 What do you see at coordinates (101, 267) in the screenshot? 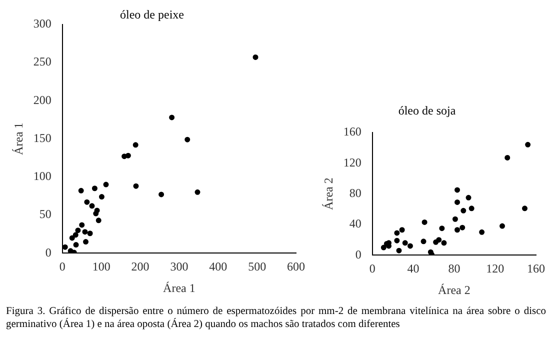
I see `x-tick-label: 100` at bounding box center [101, 267].